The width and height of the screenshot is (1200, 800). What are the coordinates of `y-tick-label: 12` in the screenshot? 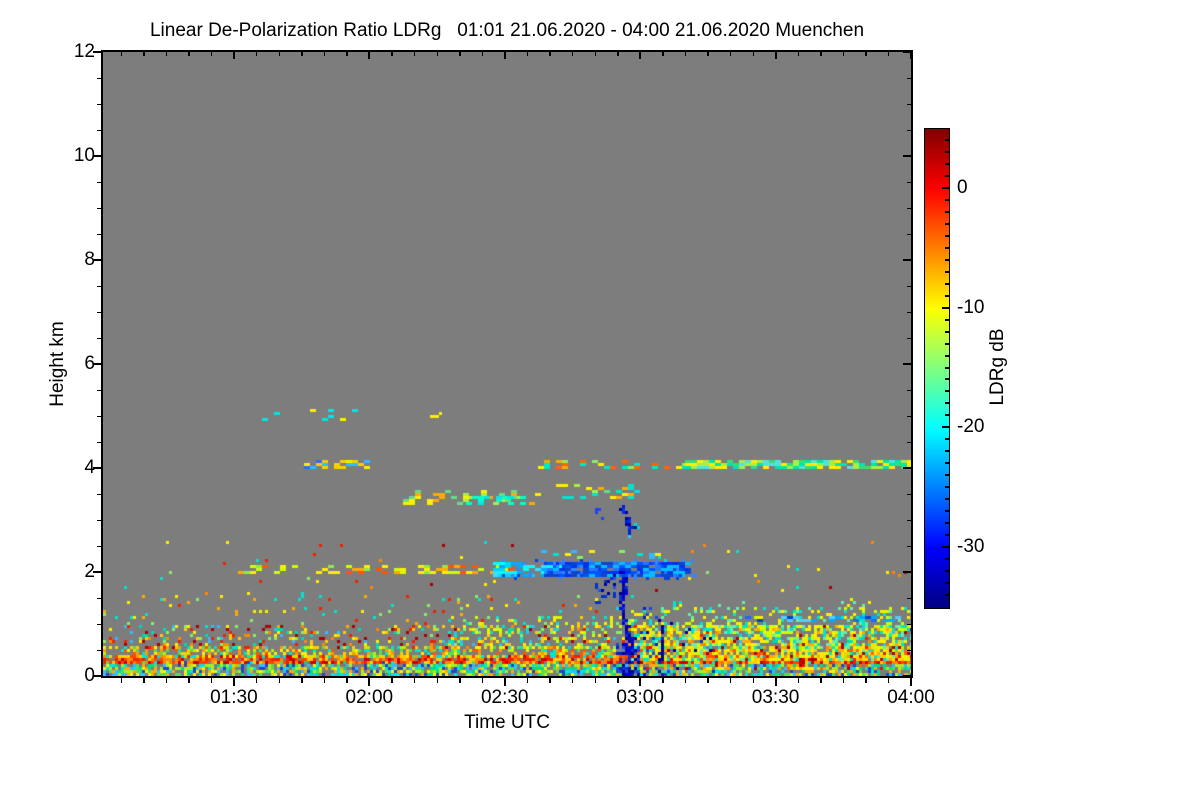 It's located at (84, 51).